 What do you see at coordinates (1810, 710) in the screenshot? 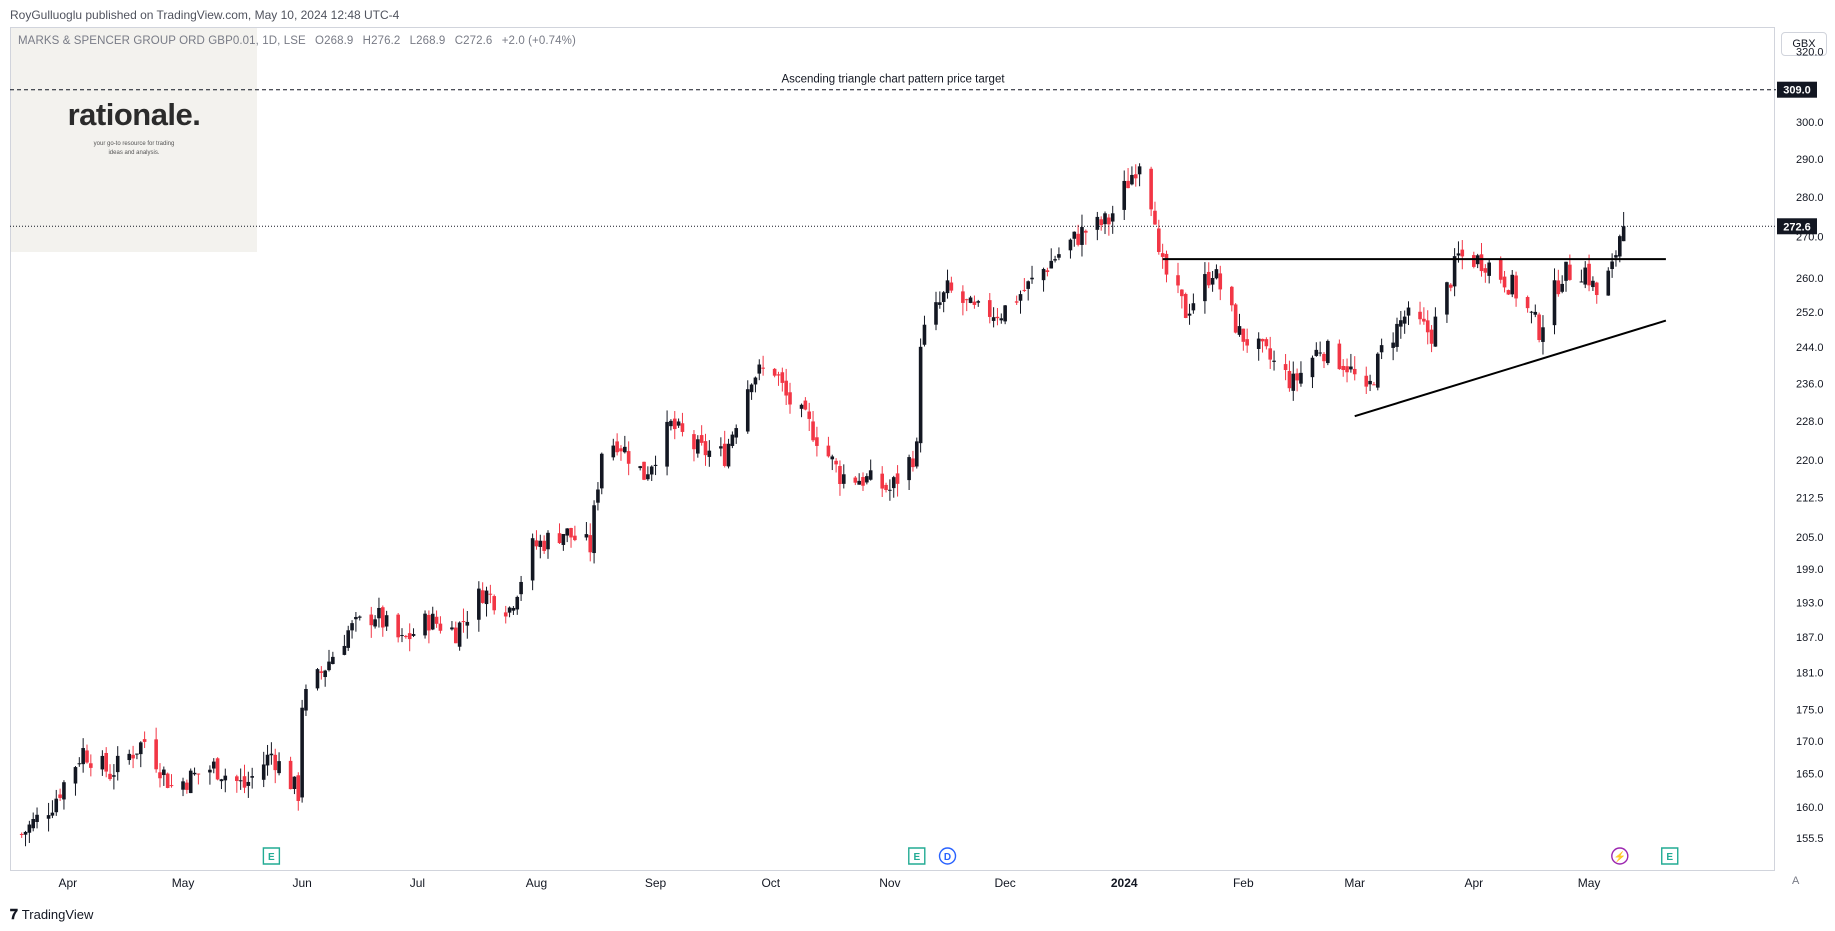
I see `y-tick-label: 175.0` at bounding box center [1810, 710].